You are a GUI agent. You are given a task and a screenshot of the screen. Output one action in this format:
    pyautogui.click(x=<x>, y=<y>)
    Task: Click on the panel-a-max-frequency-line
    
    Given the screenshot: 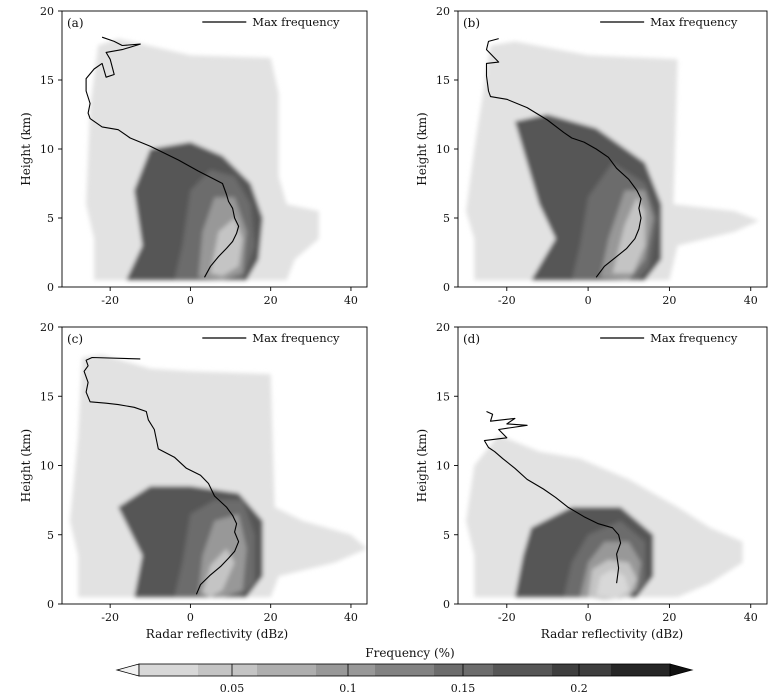 What is the action you would take?
    pyautogui.click(x=162, y=157)
    